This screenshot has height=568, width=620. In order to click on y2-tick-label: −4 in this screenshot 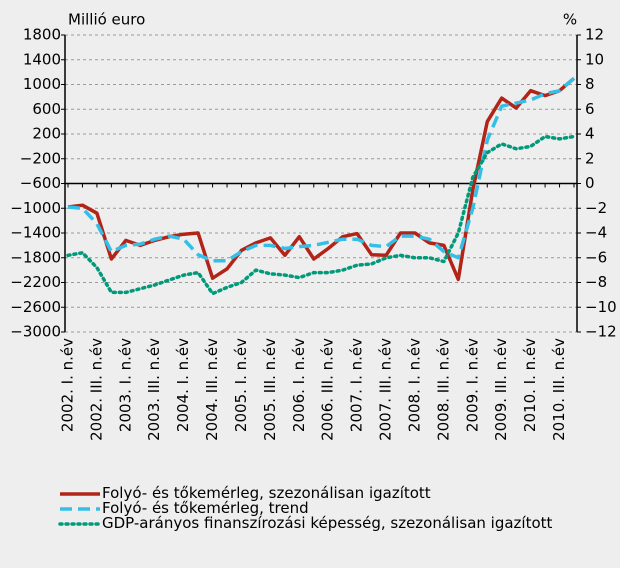, I will do `click(596, 233)`.